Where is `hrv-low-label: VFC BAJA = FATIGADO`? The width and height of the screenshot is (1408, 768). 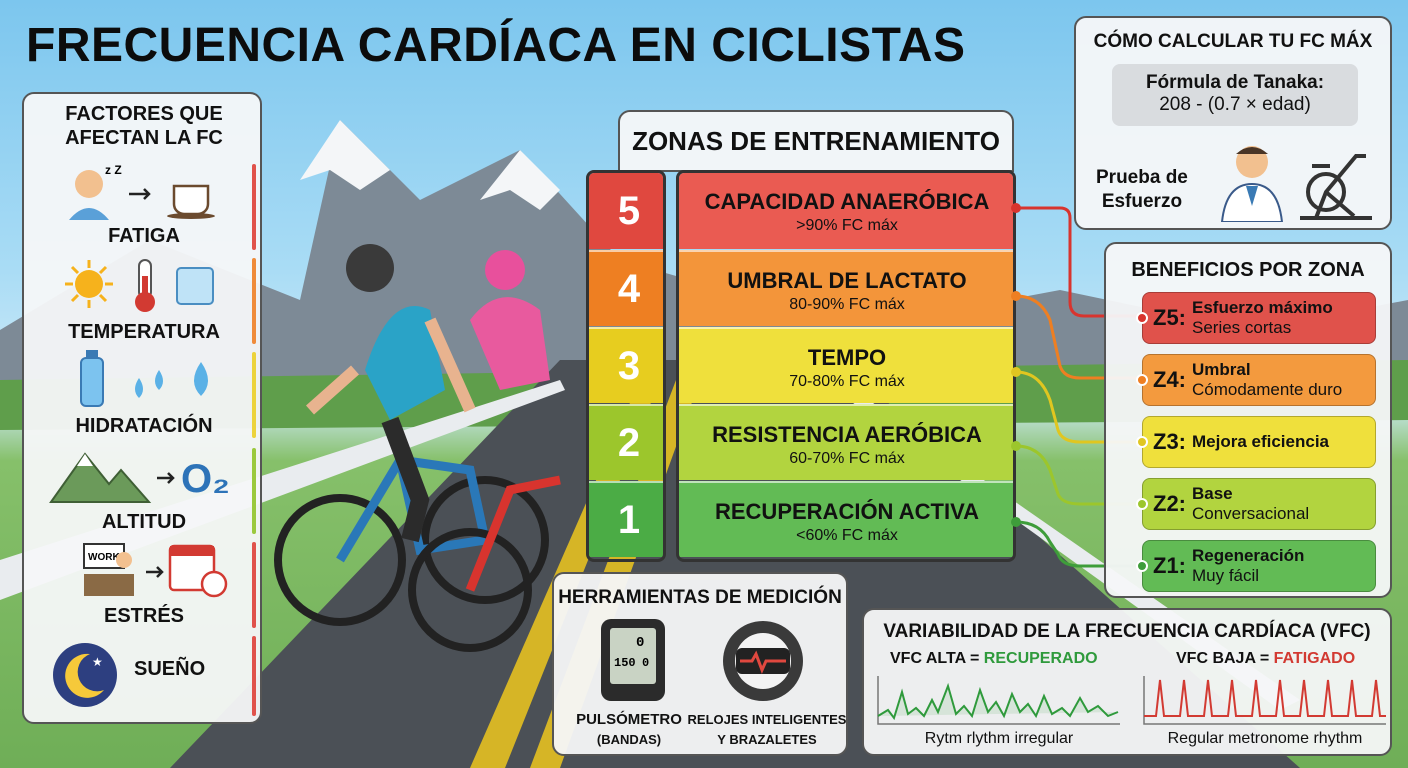 hrv-low-label: VFC BAJA = FATIGADO is located at coordinates (1266, 658).